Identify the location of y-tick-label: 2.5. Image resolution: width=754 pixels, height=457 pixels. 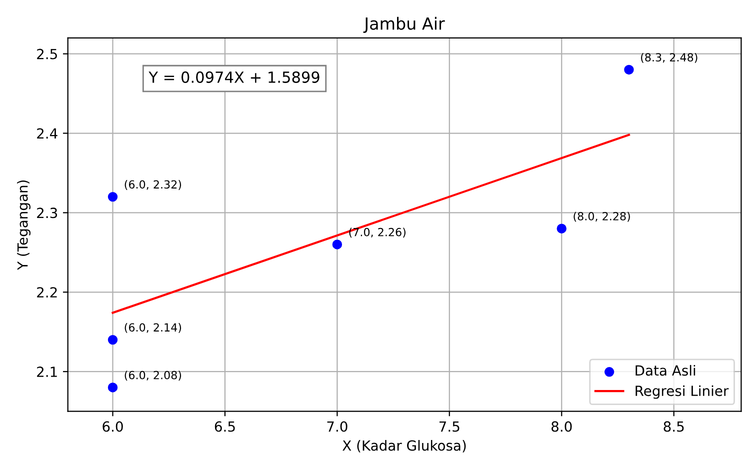
(47, 54).